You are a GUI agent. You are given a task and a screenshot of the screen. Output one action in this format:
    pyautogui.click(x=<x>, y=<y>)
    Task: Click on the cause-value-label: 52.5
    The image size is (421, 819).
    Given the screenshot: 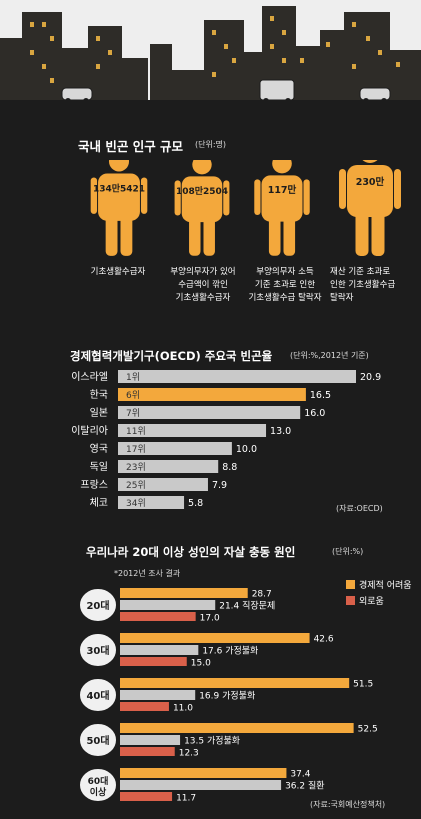 What is the action you would take?
    pyautogui.click(x=368, y=730)
    